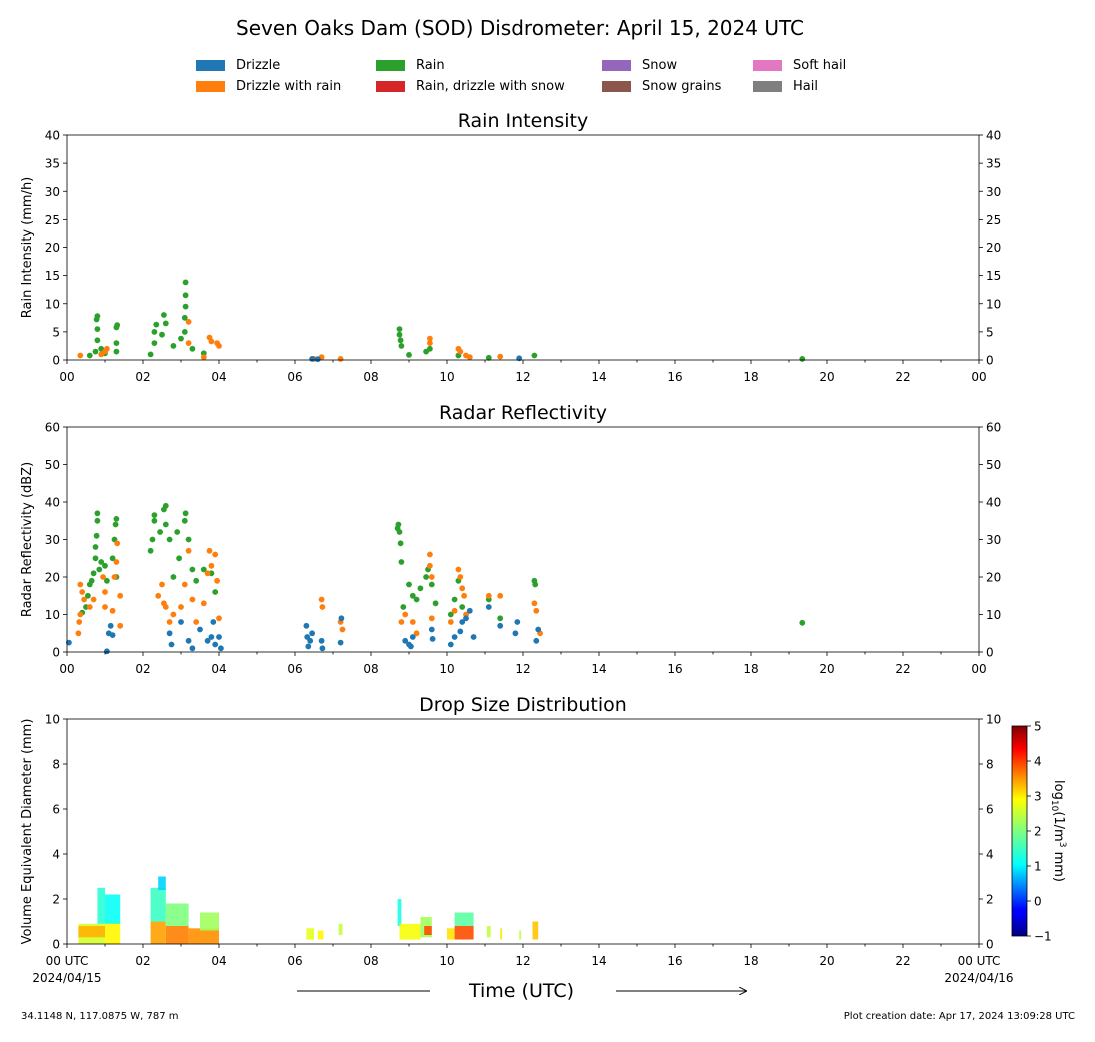 The height and width of the screenshot is (1042, 1095). What do you see at coordinates (238, 65) in the screenshot?
I see `legend-item-drizzle: Drizzle` at bounding box center [238, 65].